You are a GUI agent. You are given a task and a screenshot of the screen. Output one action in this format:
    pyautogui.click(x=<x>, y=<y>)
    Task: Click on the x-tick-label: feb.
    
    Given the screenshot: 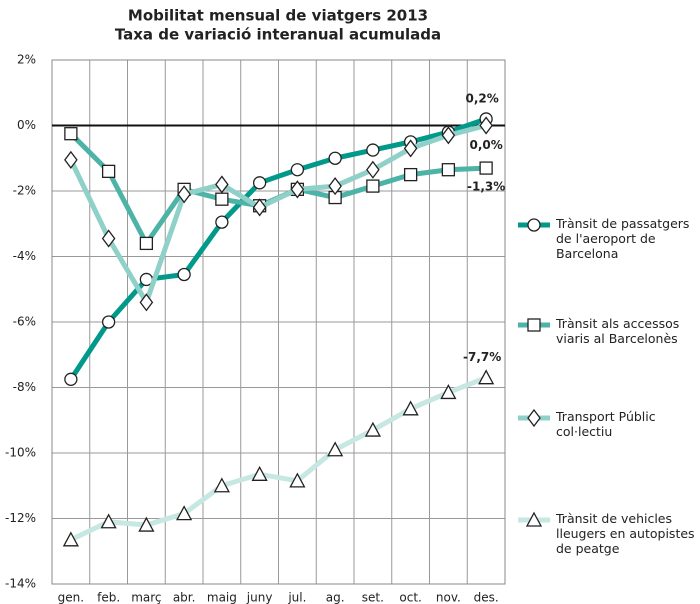 What is the action you would take?
    pyautogui.click(x=108, y=597)
    